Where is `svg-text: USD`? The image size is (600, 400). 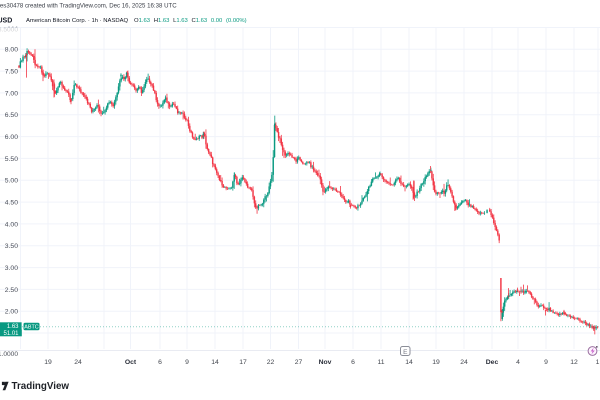
svg-text: USD is located at coordinates (6, 20).